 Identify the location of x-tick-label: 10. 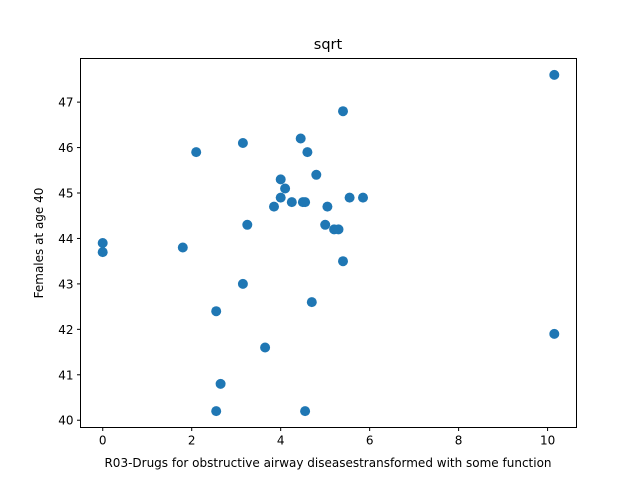
(547, 441).